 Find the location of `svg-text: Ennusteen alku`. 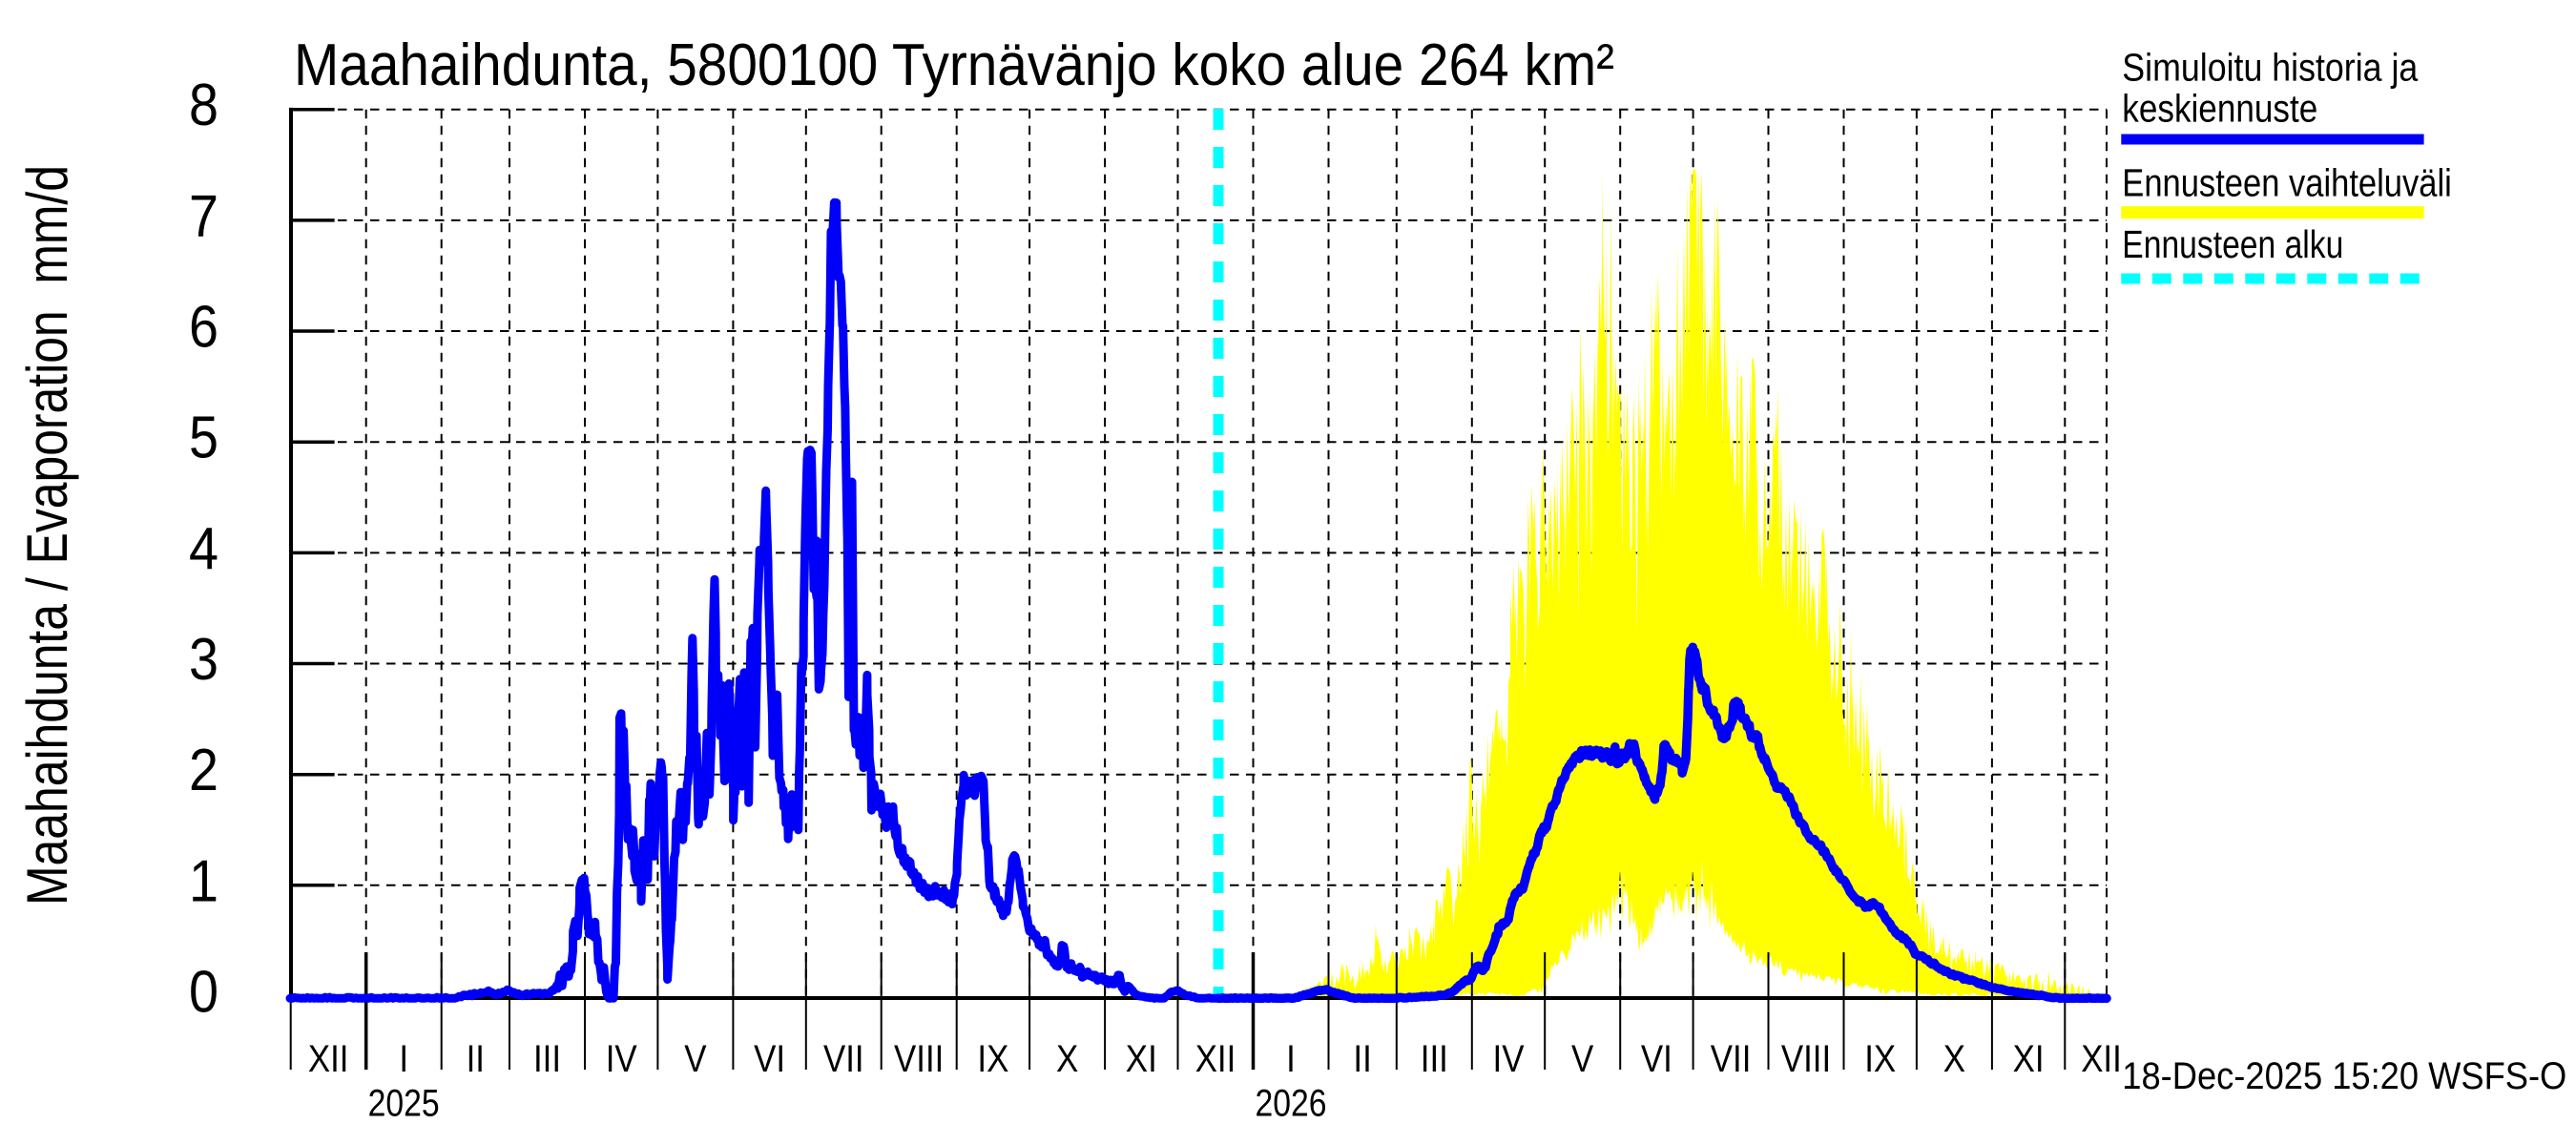

svg-text: Ennusteen alku is located at coordinates (2232, 244).